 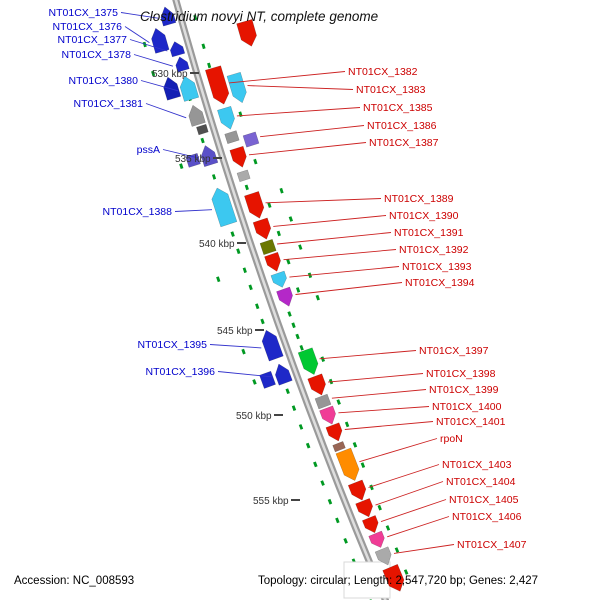 I want to click on gene-rpoN, so click(x=347, y=464).